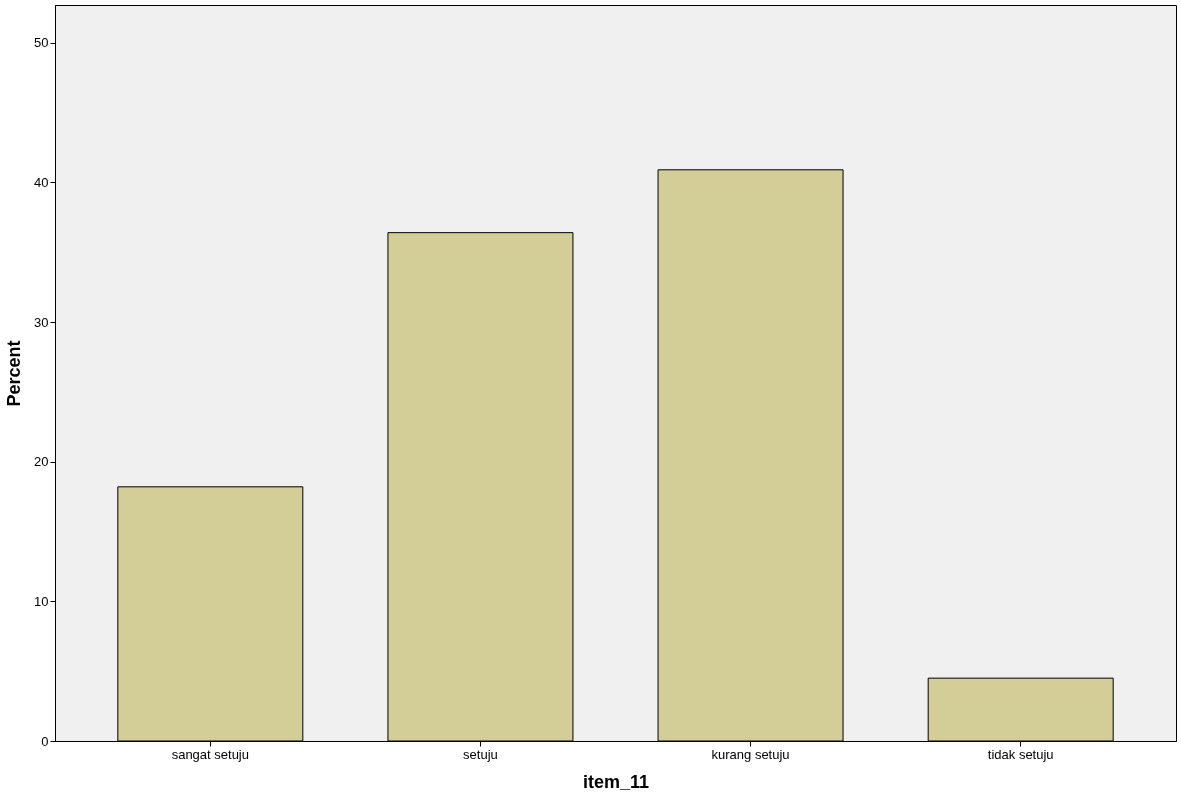 The height and width of the screenshot is (796, 1181). I want to click on y-tick-label: 30, so click(41, 322).